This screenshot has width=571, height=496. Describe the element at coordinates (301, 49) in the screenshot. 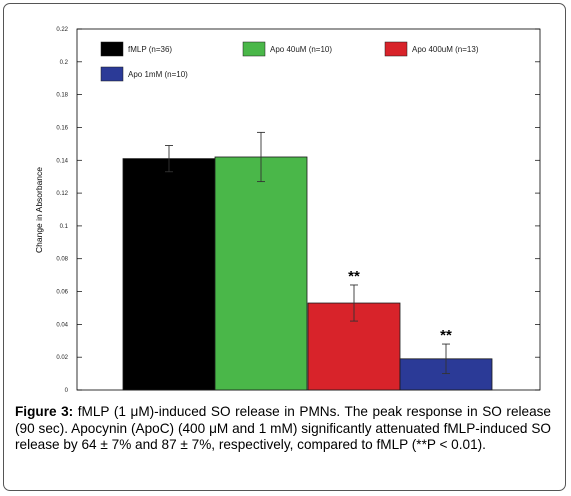

I see `legend-label-2: Apo 40uM (n=10)` at that location.